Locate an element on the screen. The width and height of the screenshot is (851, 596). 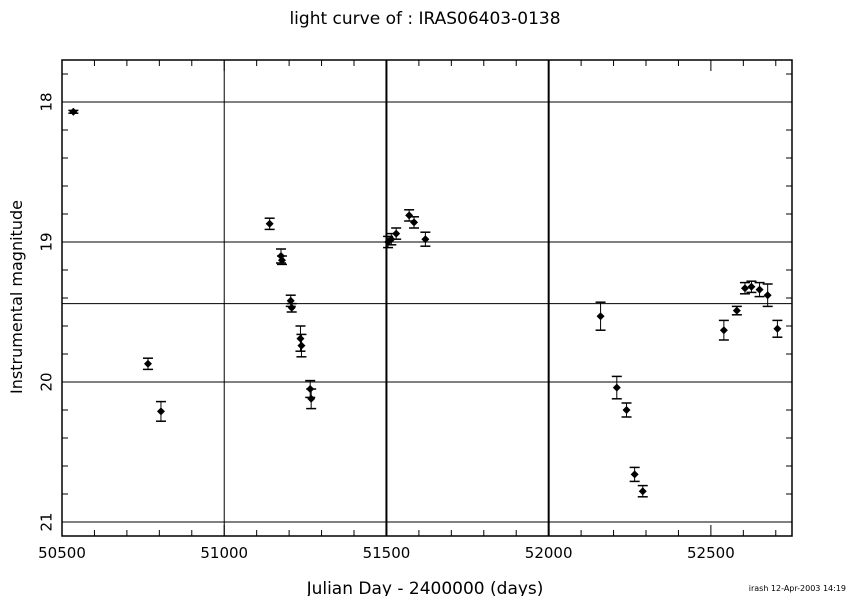
x-tick-label: 52000 is located at coordinates (549, 553).